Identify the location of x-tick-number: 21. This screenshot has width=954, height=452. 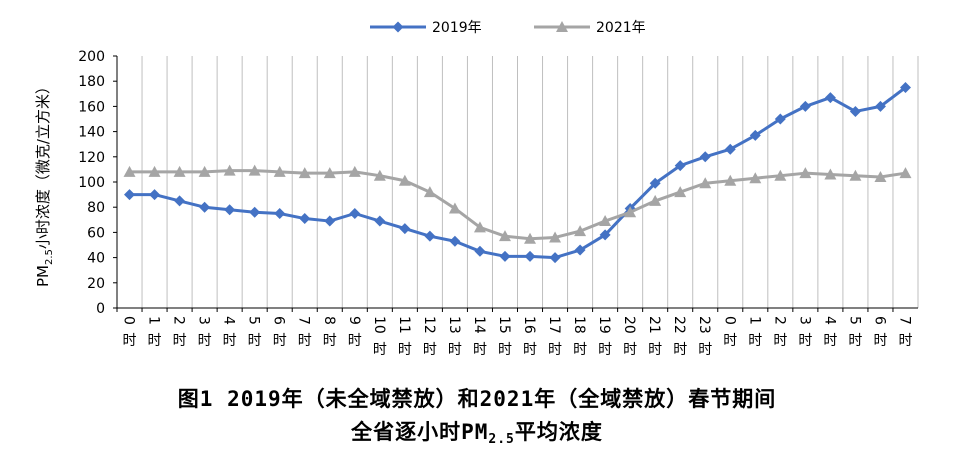
(654, 325).